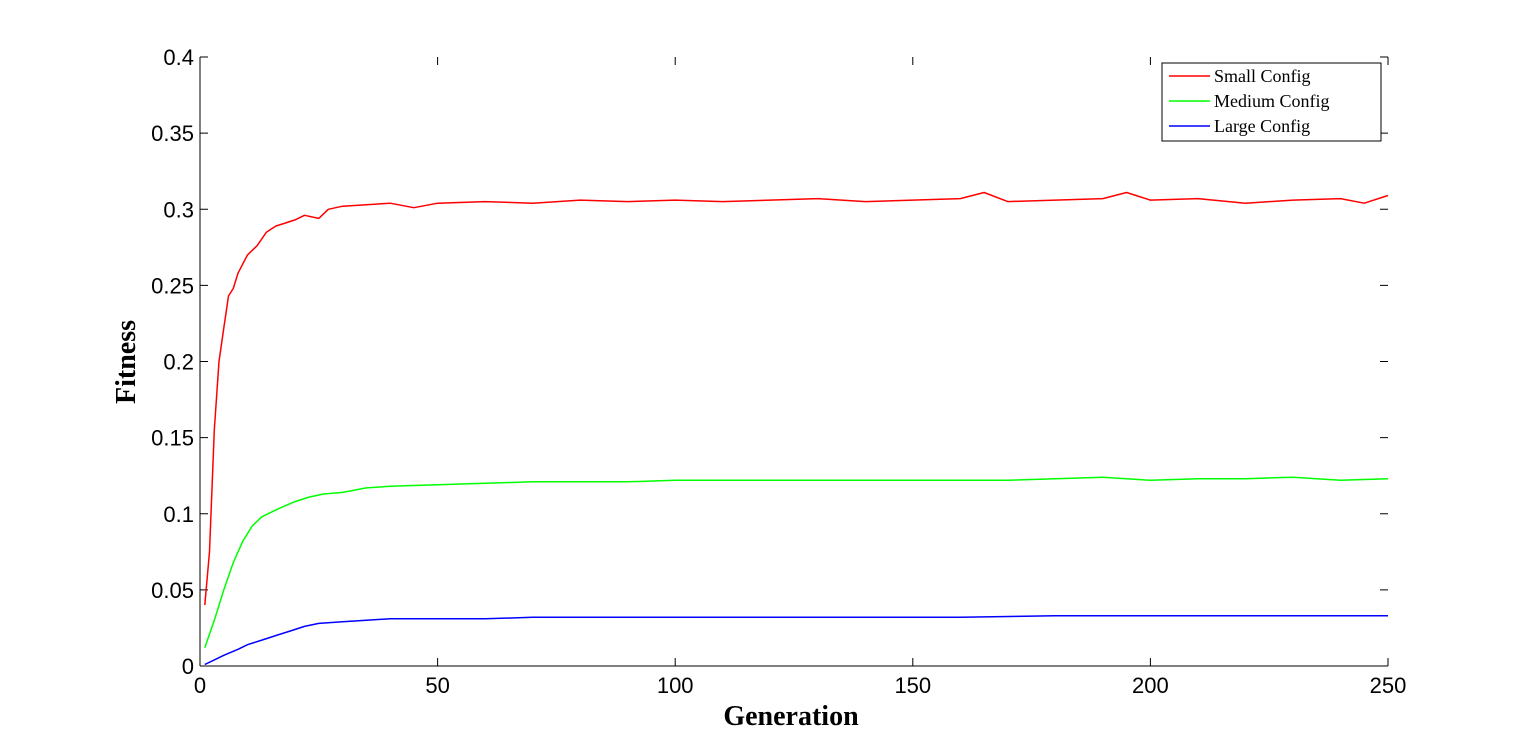 The height and width of the screenshot is (748, 1533). Describe the element at coordinates (178, 57) in the screenshot. I see `y-tick-label: 0.4` at that location.